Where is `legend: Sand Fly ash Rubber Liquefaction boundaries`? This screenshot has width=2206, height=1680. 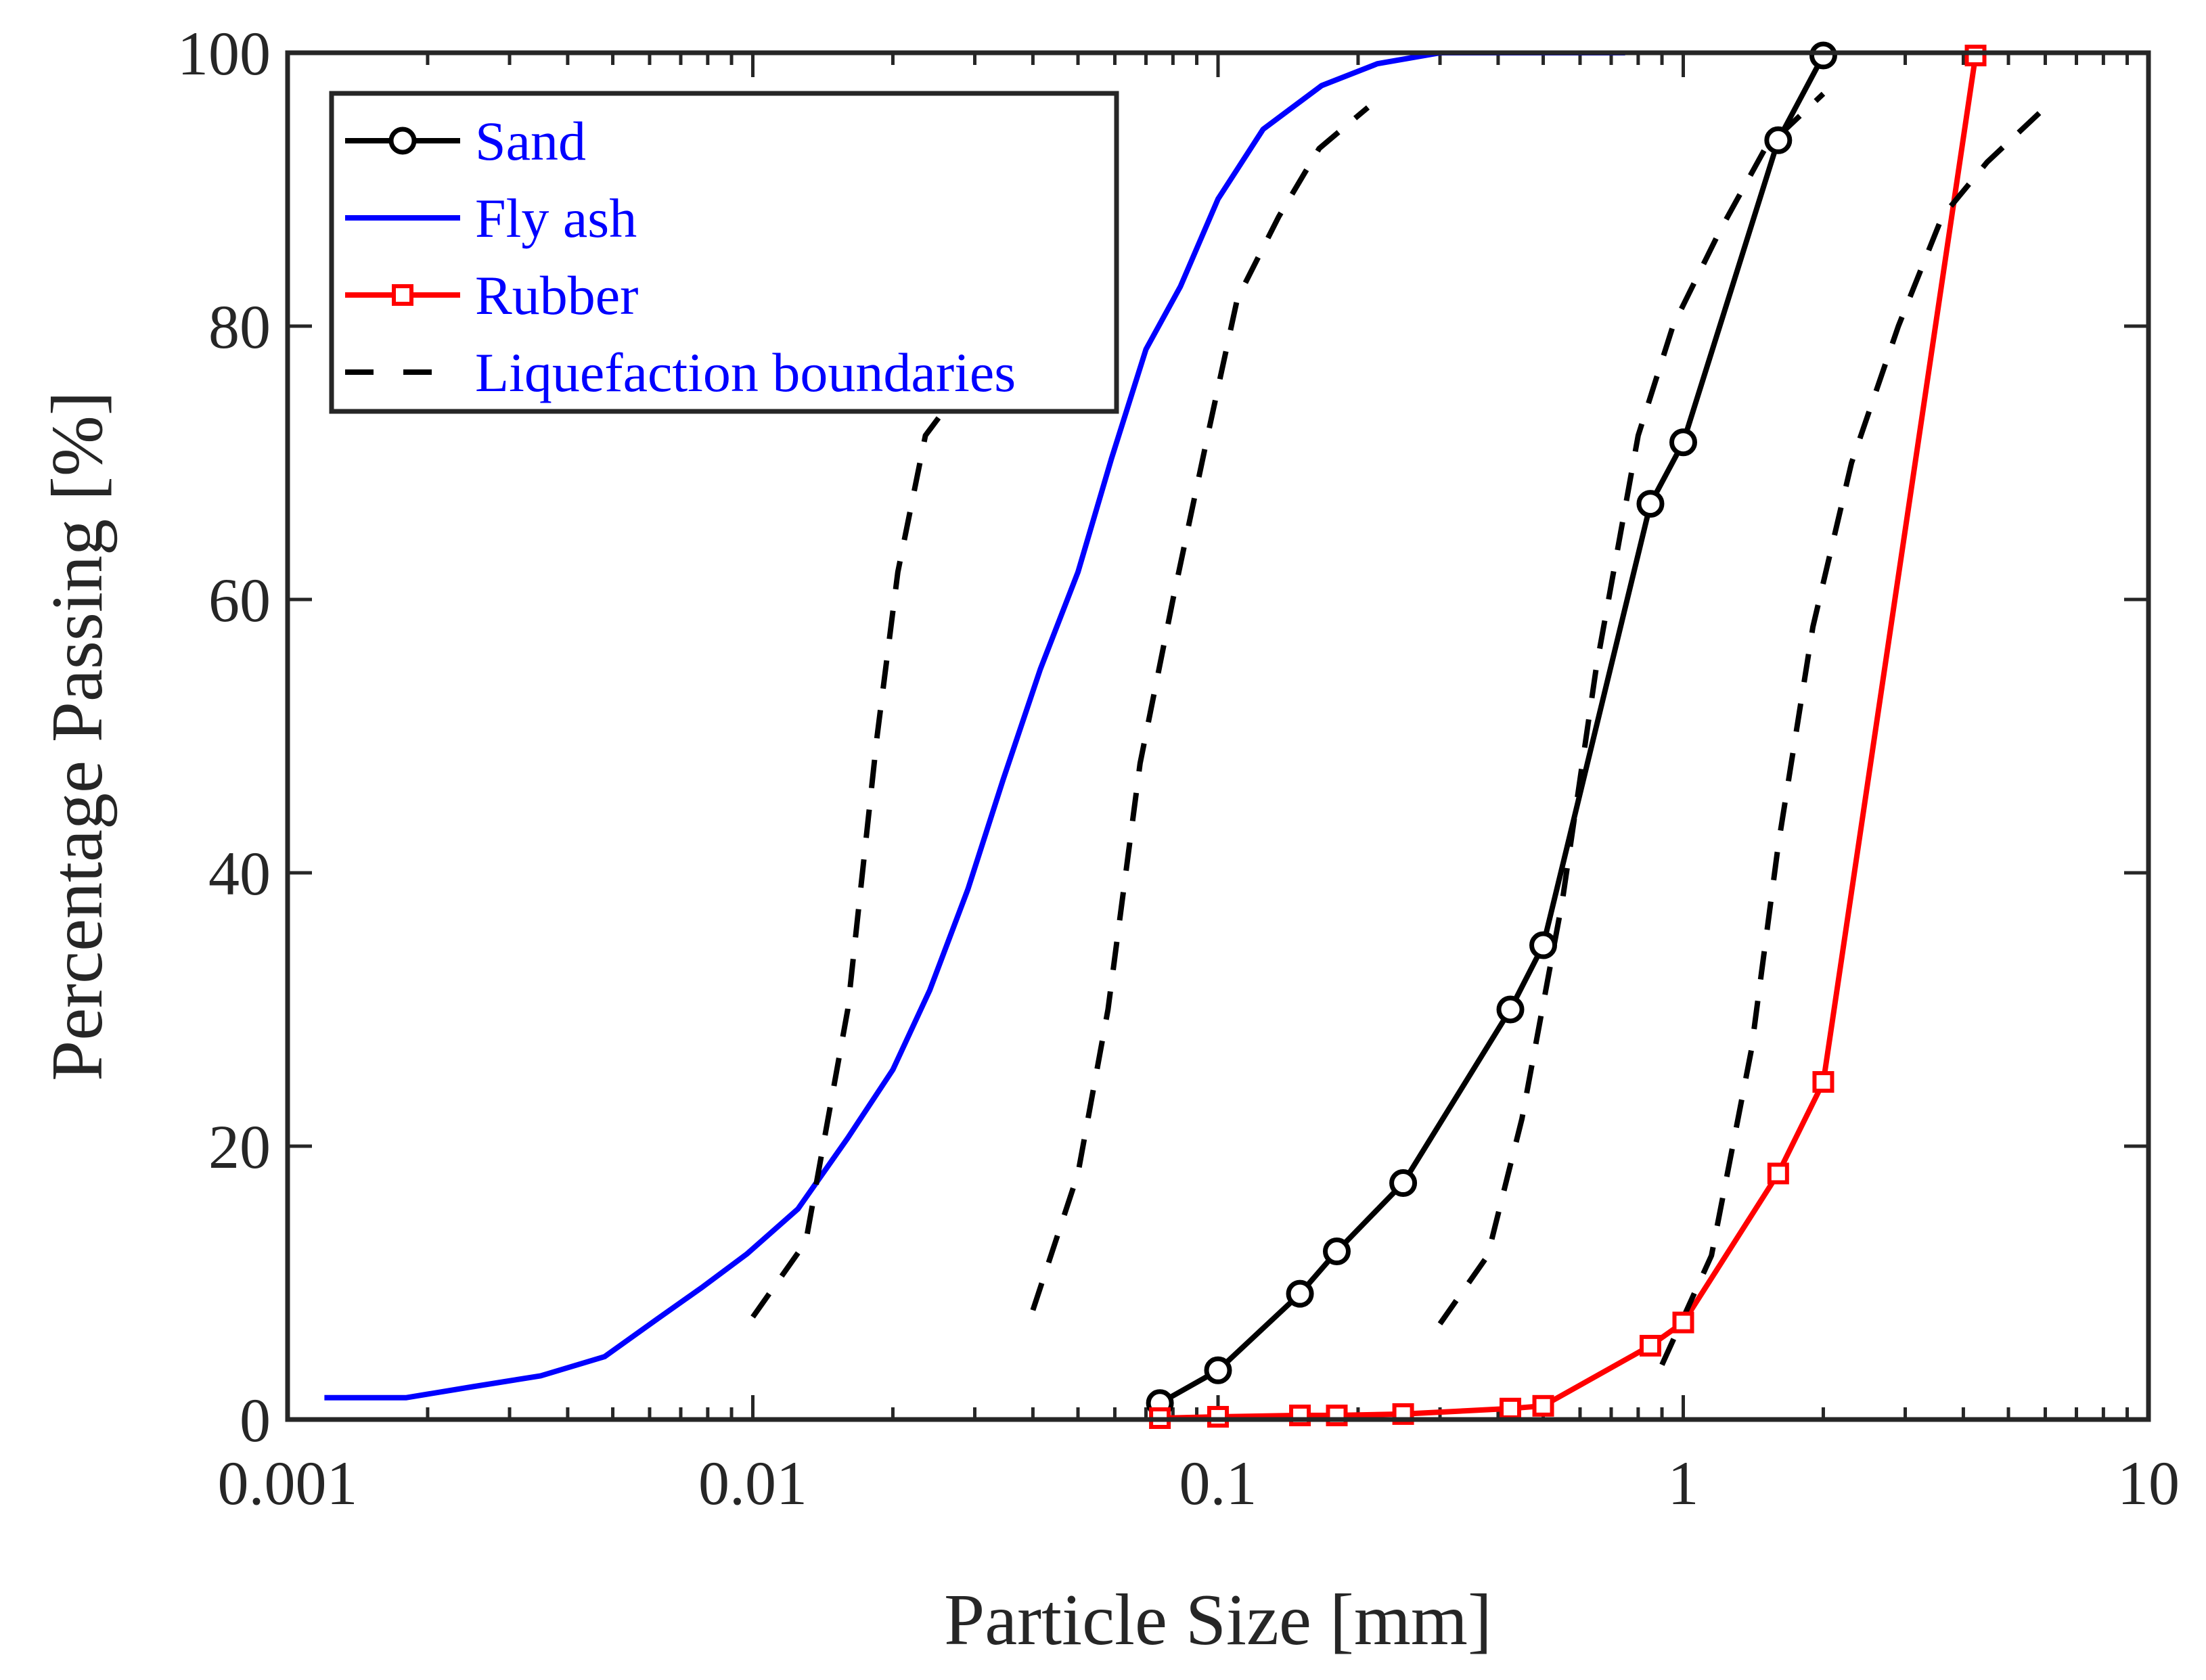 legend: Sand Fly ash Rubber Liquefaction boundaries is located at coordinates (724, 253).